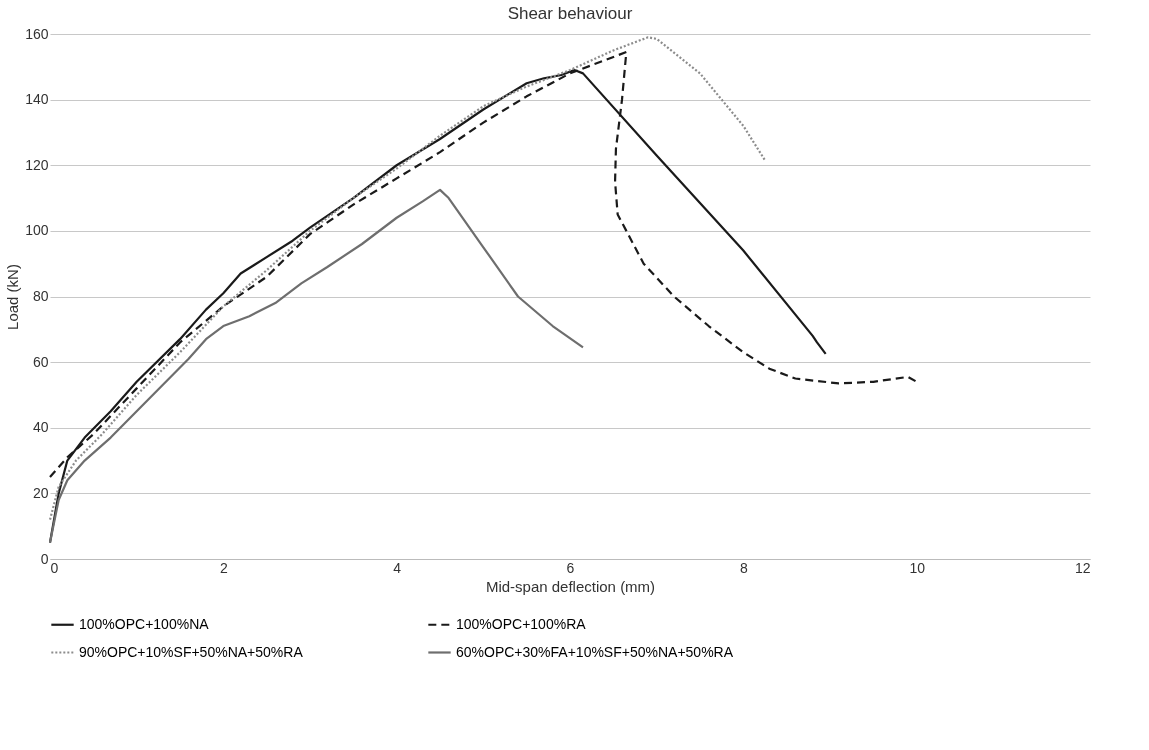  Describe the element at coordinates (595, 651) in the screenshot. I see `legend-label: 60%OPC+30%FA+10%SF+50%NA+50%RA` at that location.